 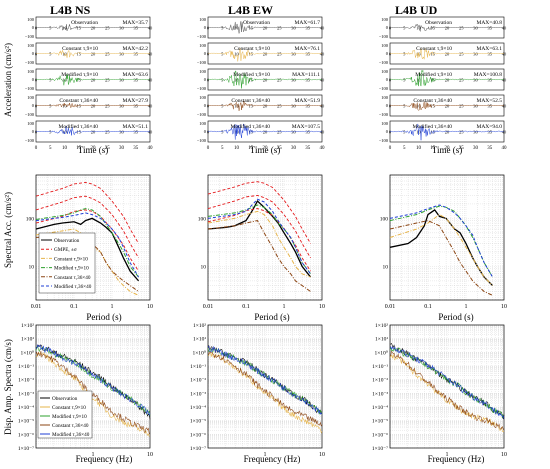 What do you see at coordinates (135, 49) in the screenshot?
I see `acceleration-max-label: MAX=42.2` at bounding box center [135, 49].